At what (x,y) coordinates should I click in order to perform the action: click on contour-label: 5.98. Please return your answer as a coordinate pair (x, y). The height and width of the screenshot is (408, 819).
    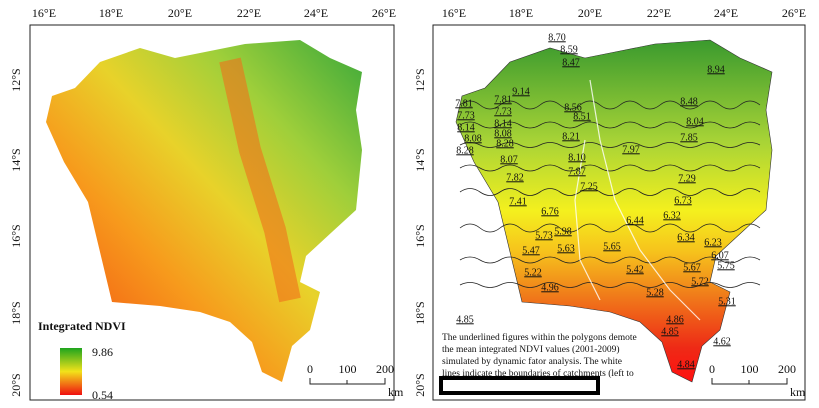
    Looking at the image, I should click on (563, 231).